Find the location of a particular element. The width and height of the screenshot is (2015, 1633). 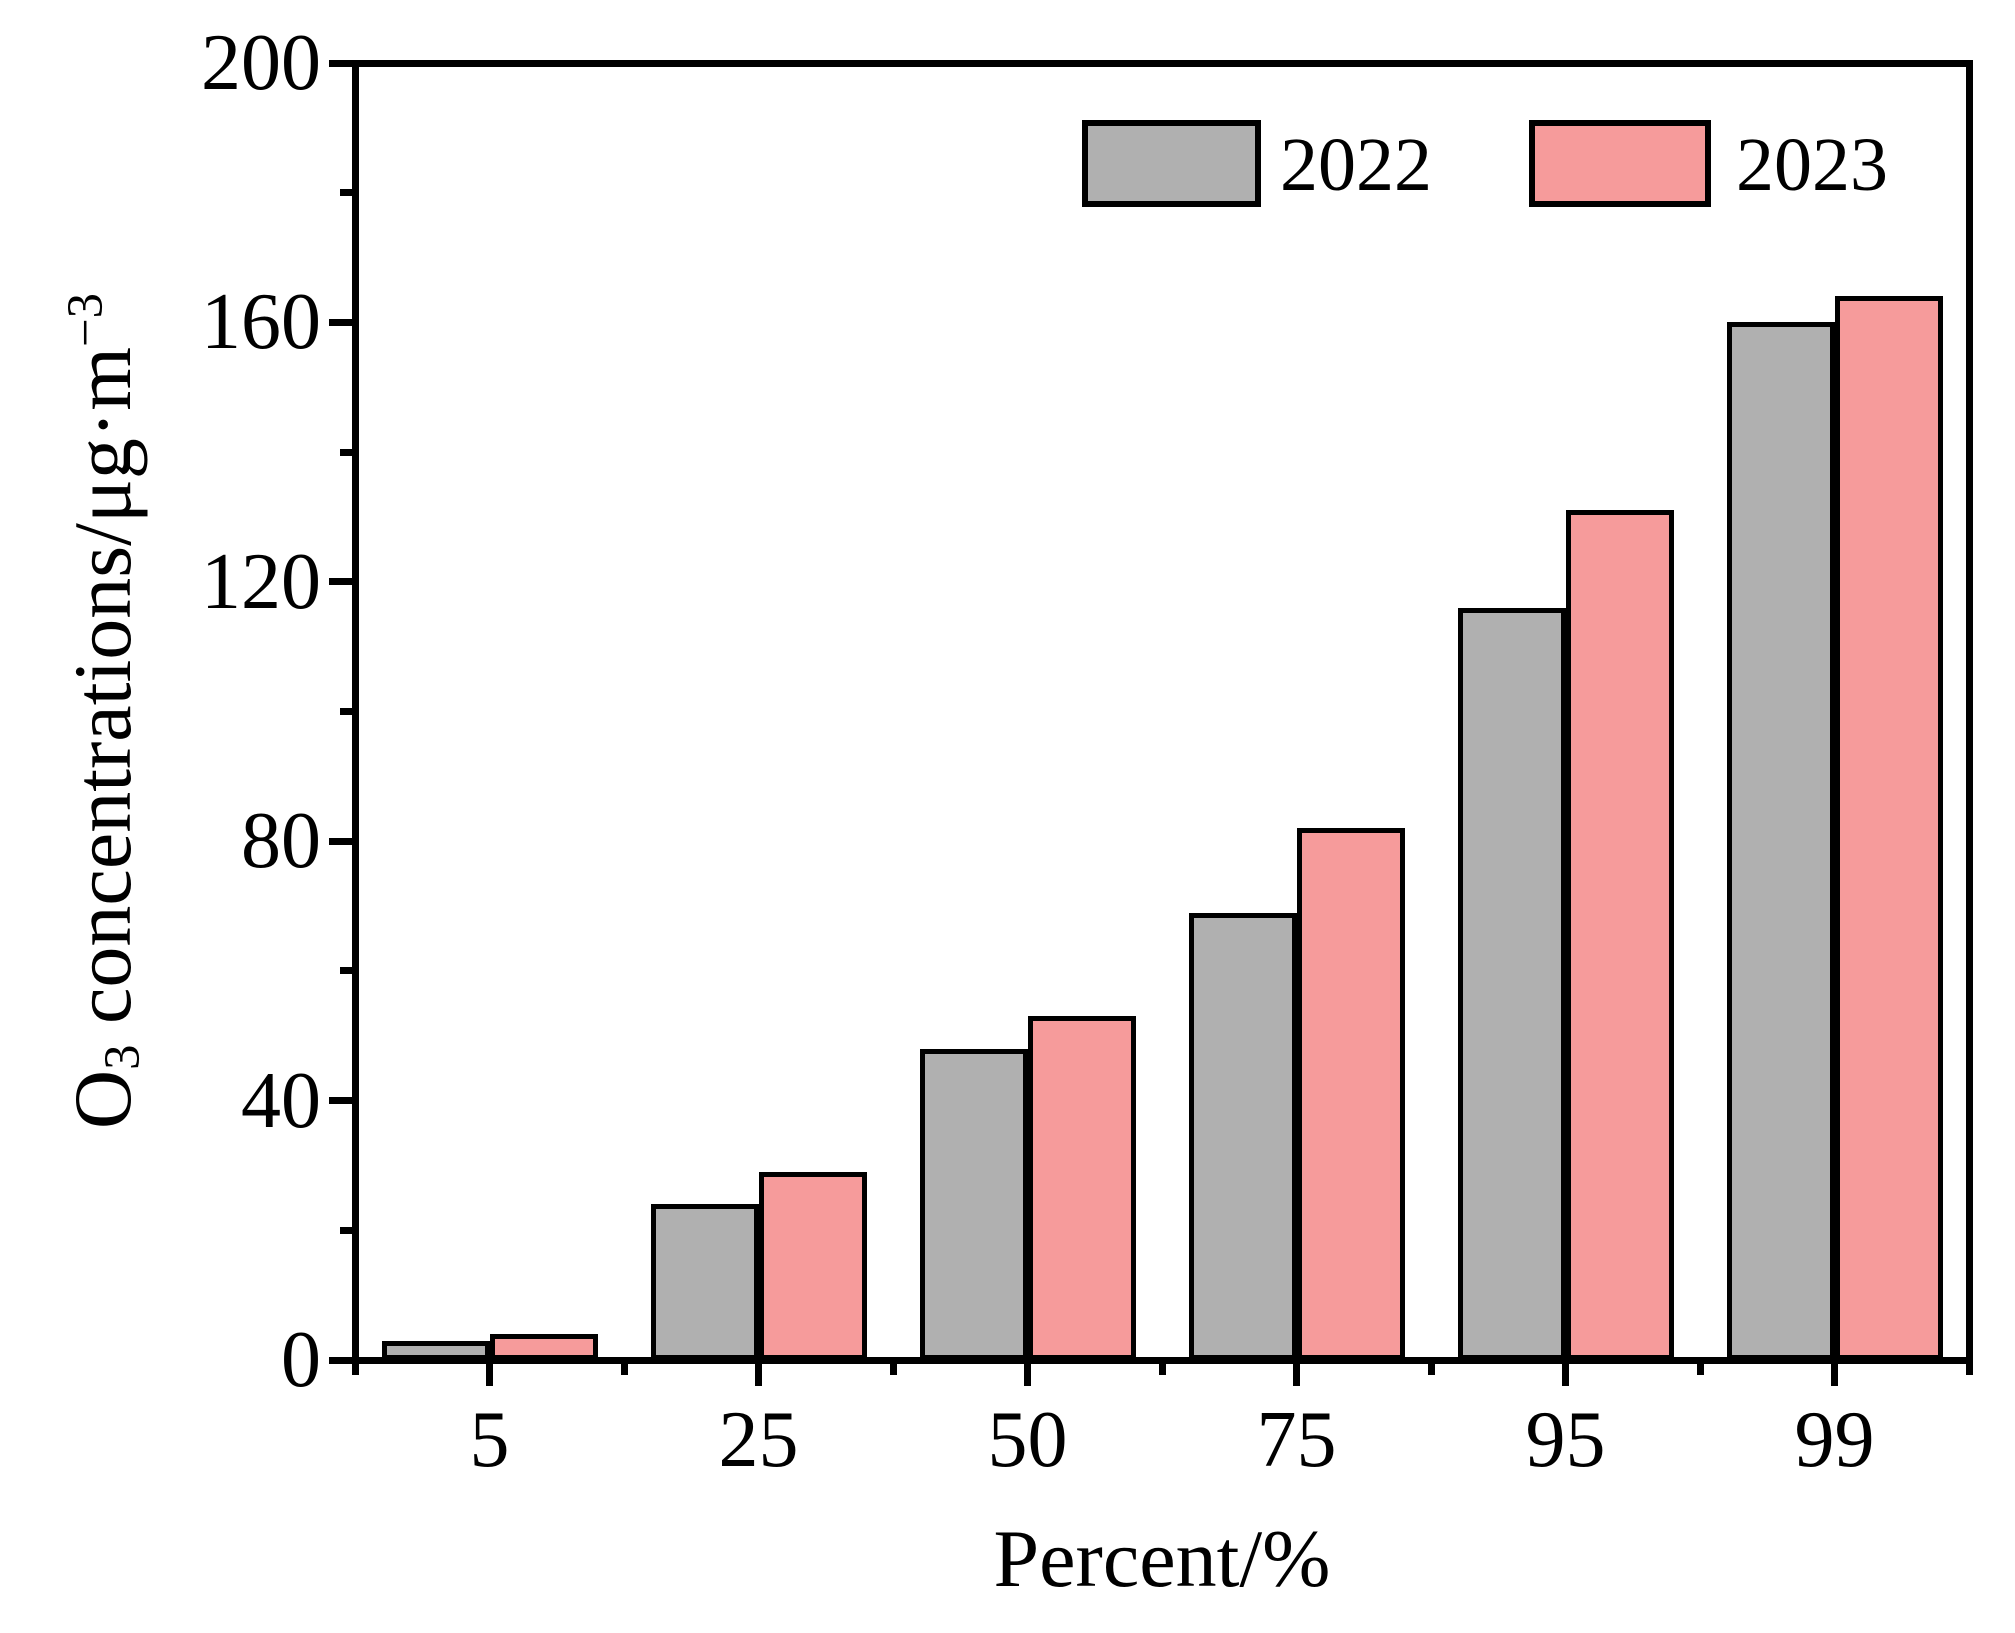

bar-2023-cat50 is located at coordinates (1081, 1188).